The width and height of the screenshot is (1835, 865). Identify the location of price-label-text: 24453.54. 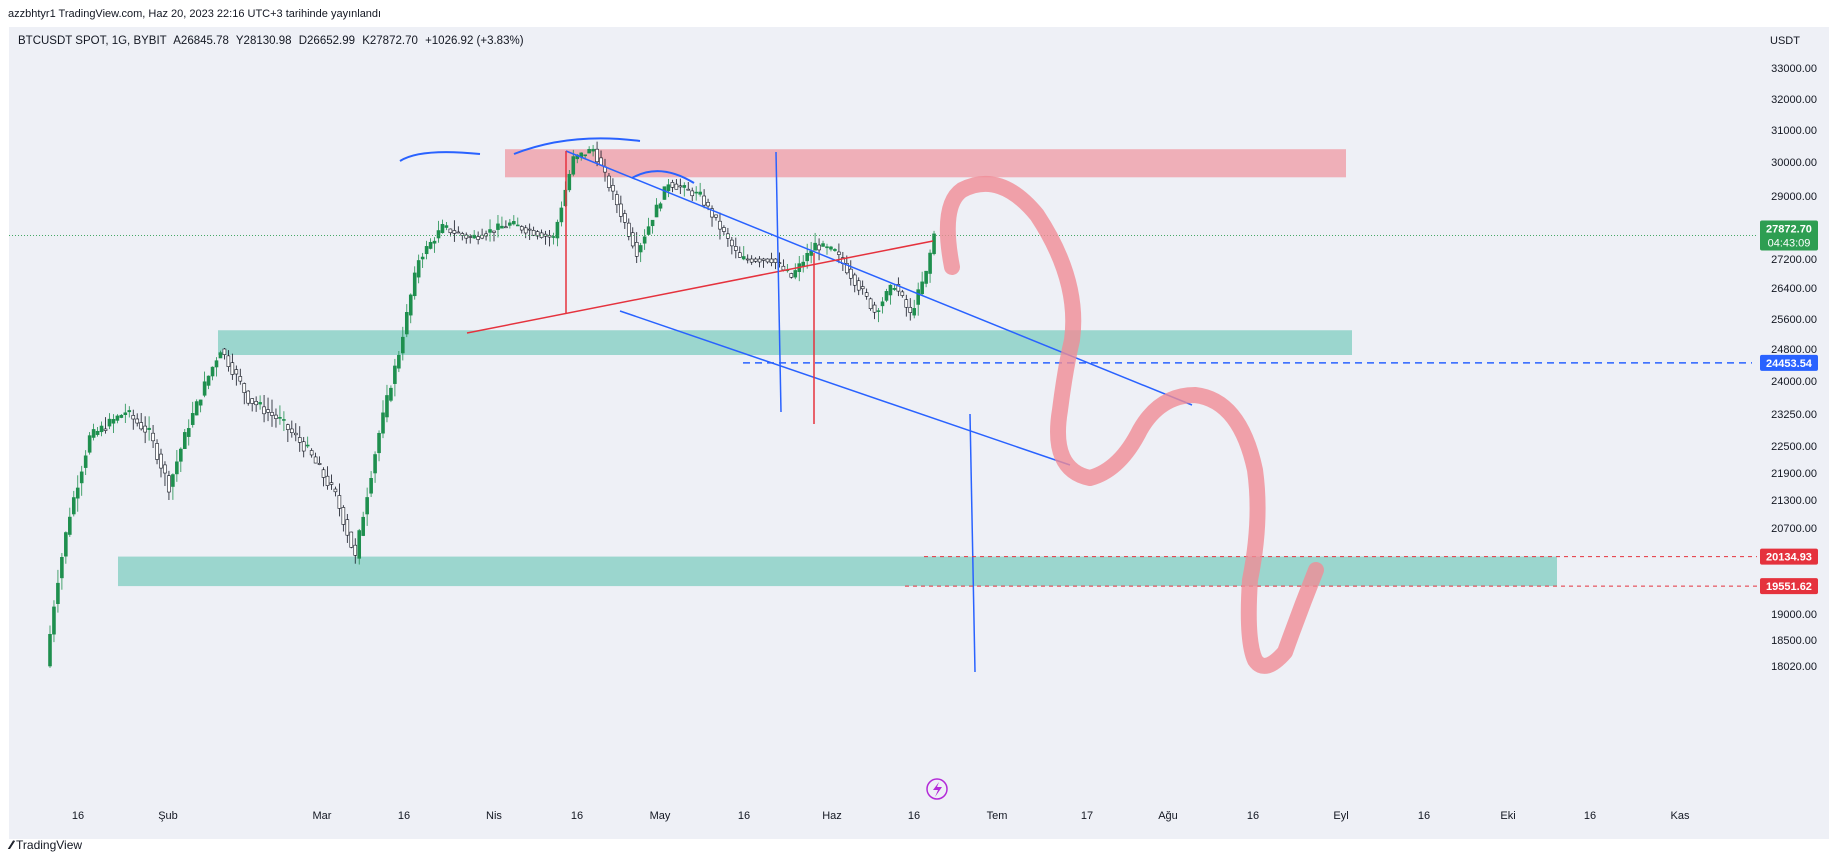
(1789, 364).